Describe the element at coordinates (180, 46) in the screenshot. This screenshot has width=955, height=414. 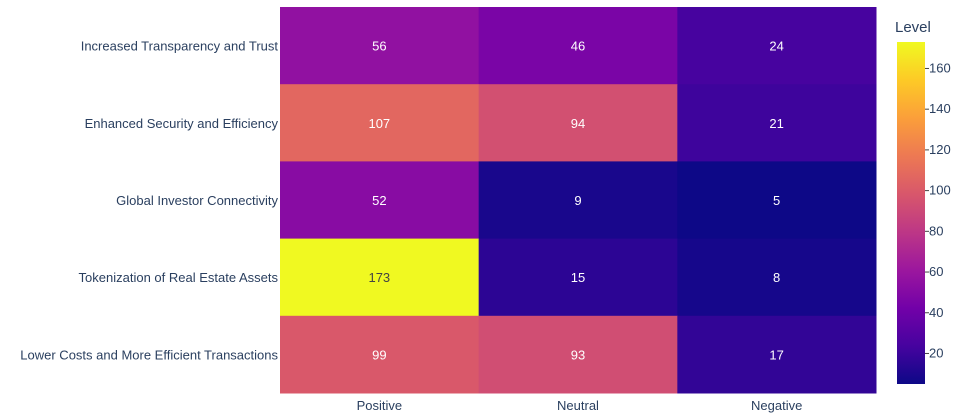
I see `y-tick-label: Increased Transparency and Trust` at that location.